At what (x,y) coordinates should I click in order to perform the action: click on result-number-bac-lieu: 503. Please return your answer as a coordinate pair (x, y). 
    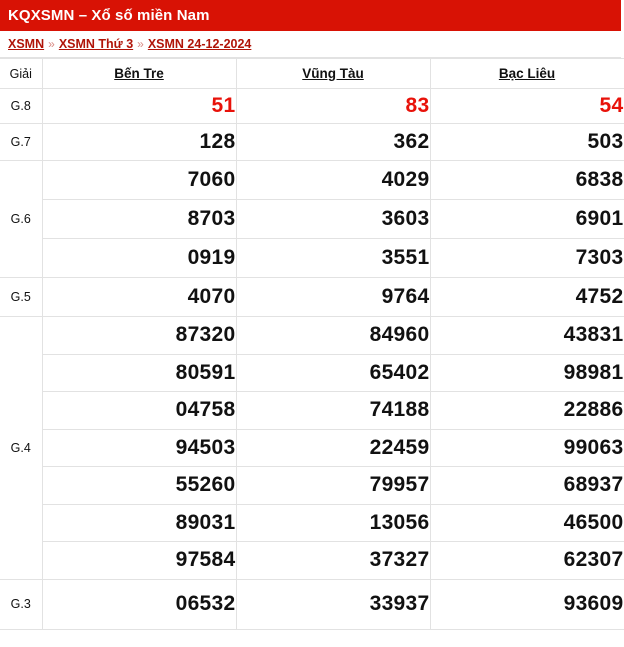
    Looking at the image, I should click on (526, 142).